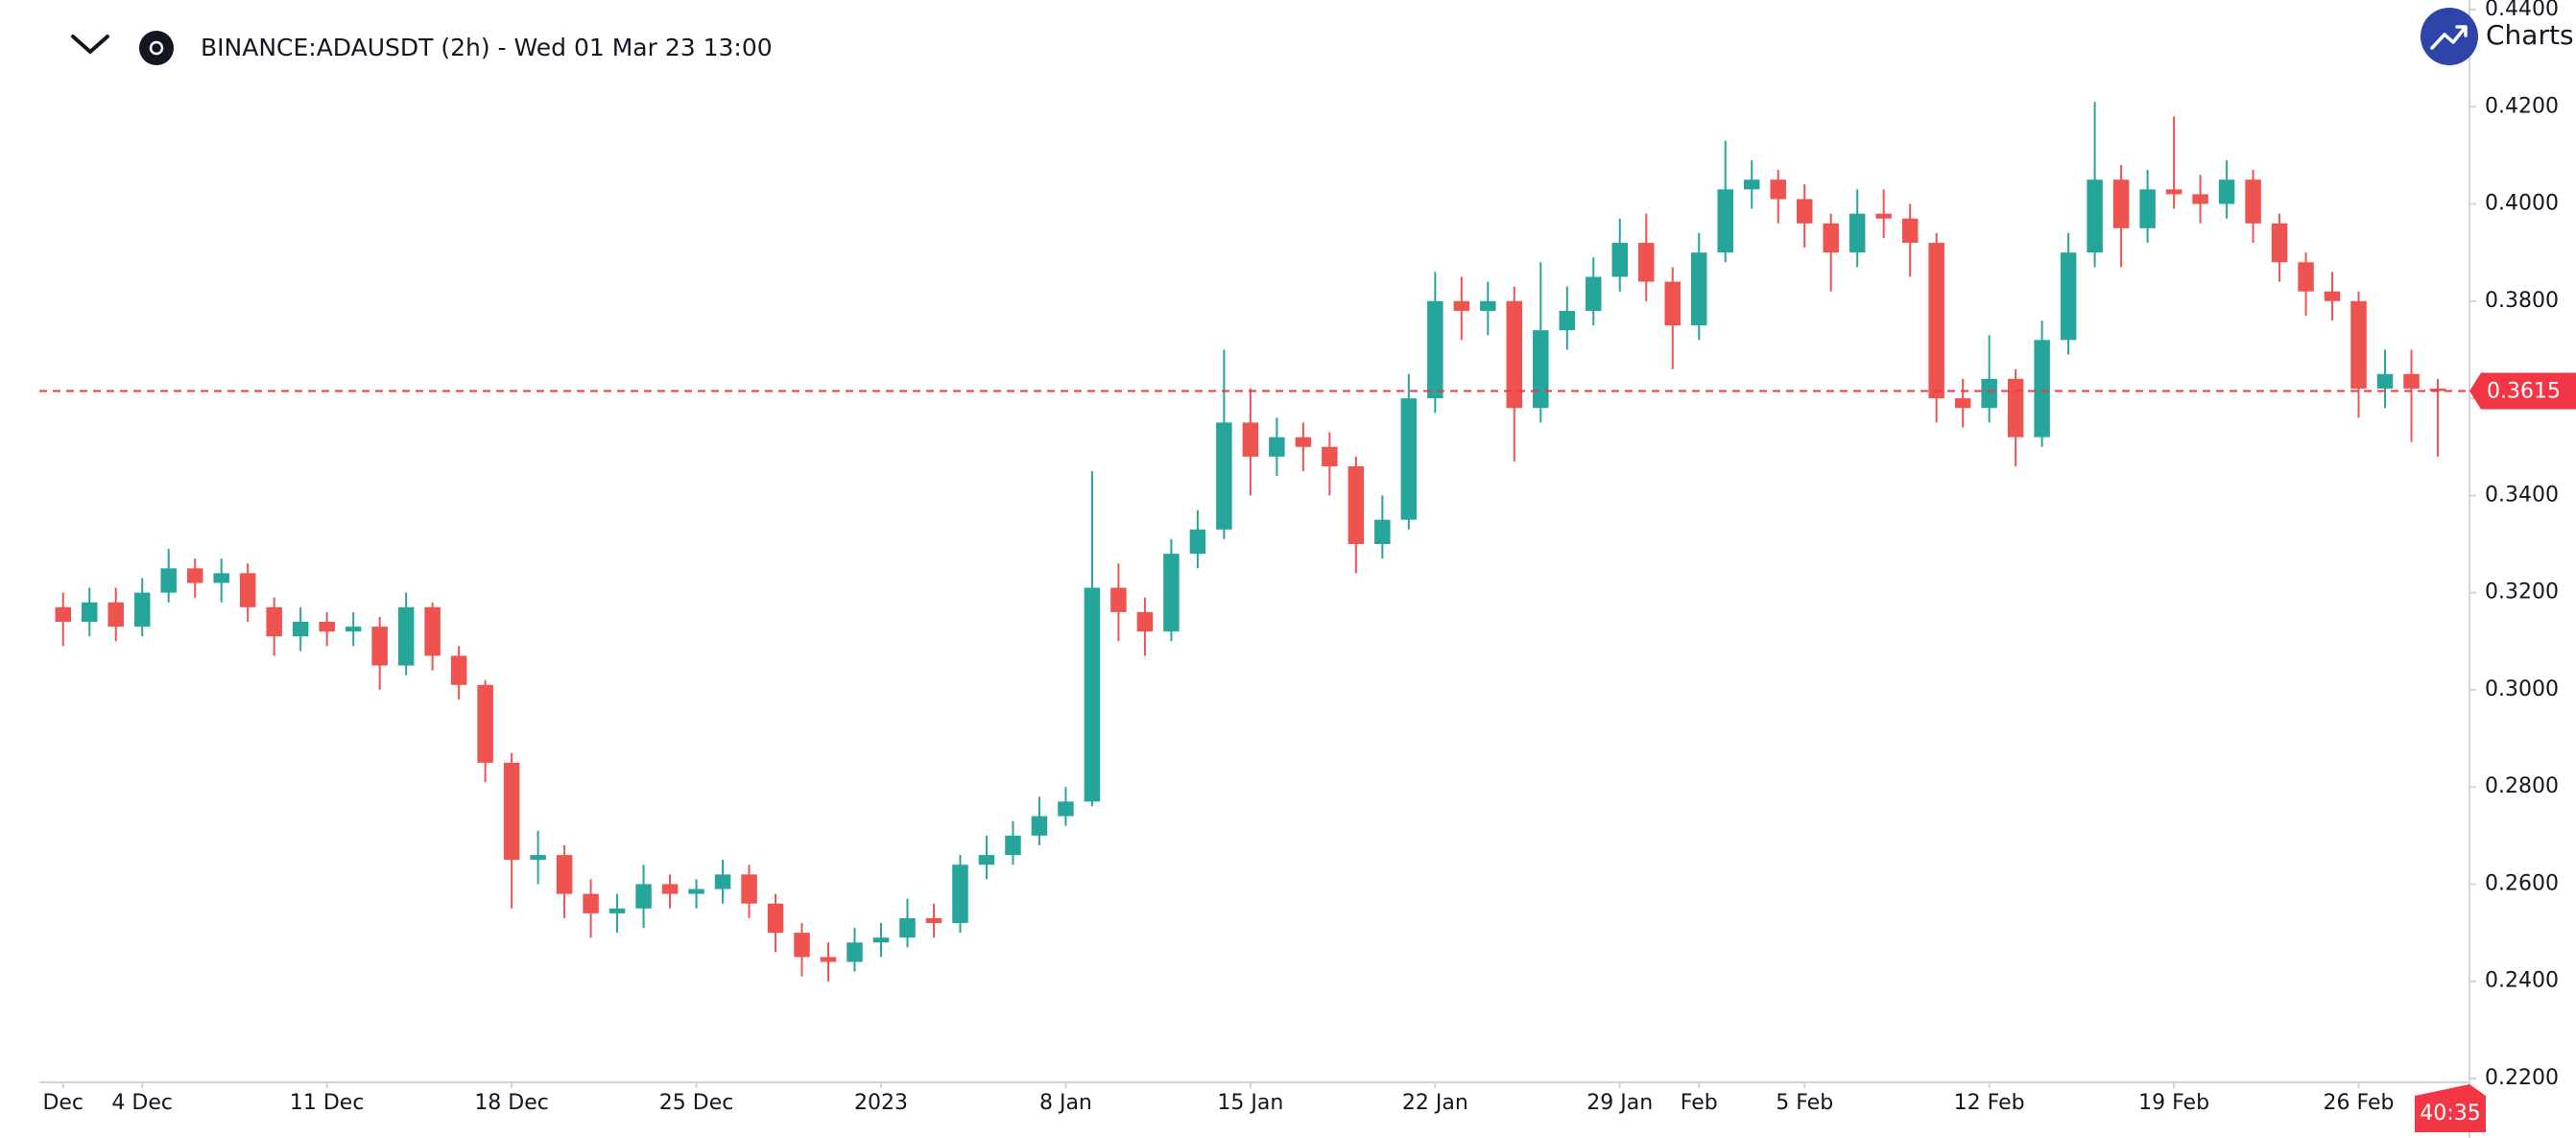 Image resolution: width=2576 pixels, height=1138 pixels. Describe the element at coordinates (1619, 1103) in the screenshot. I see `x-tick-label: 29 Jan` at that location.